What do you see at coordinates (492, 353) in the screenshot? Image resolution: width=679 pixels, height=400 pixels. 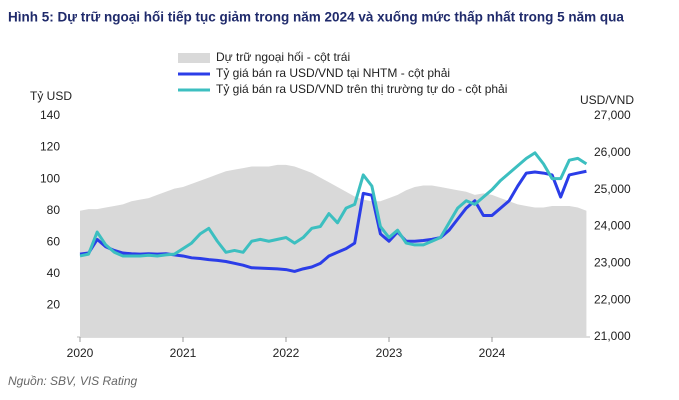 I see `x-tick-label: 2024` at bounding box center [492, 353].